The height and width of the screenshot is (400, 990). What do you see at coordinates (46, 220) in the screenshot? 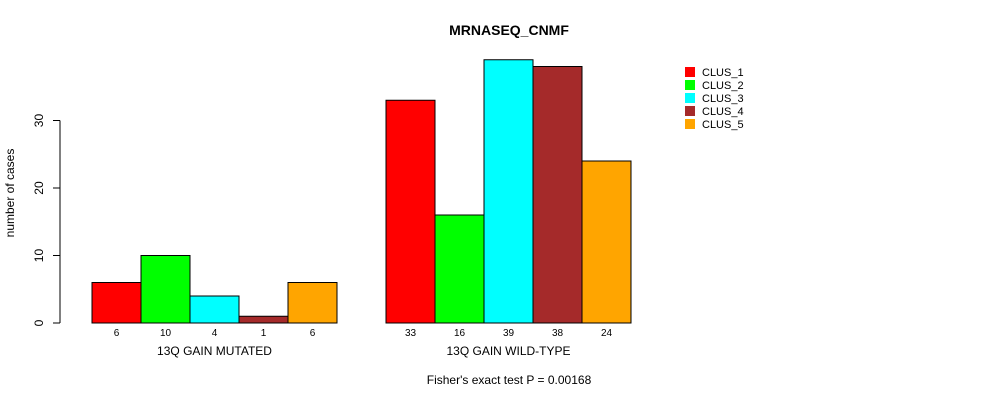
I see `y-axis: 0 10 20 30` at bounding box center [46, 220].